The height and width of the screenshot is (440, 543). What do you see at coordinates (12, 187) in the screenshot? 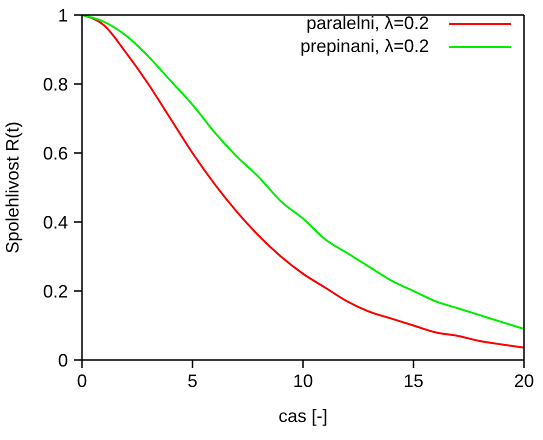
I see `y-axis-title: Spolehlivost R(t)` at bounding box center [12, 187].